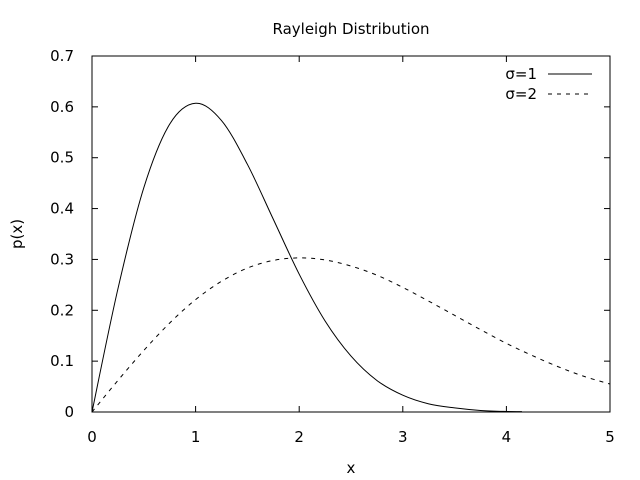  What do you see at coordinates (196, 437) in the screenshot?
I see `x-tick-label: 1` at bounding box center [196, 437].